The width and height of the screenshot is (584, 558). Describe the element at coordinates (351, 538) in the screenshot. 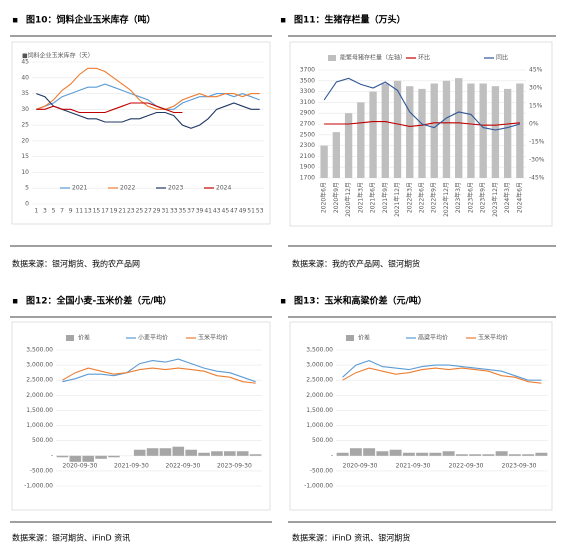

I see `source: 数据来源：iFinD 资讯、银河期货` at that location.